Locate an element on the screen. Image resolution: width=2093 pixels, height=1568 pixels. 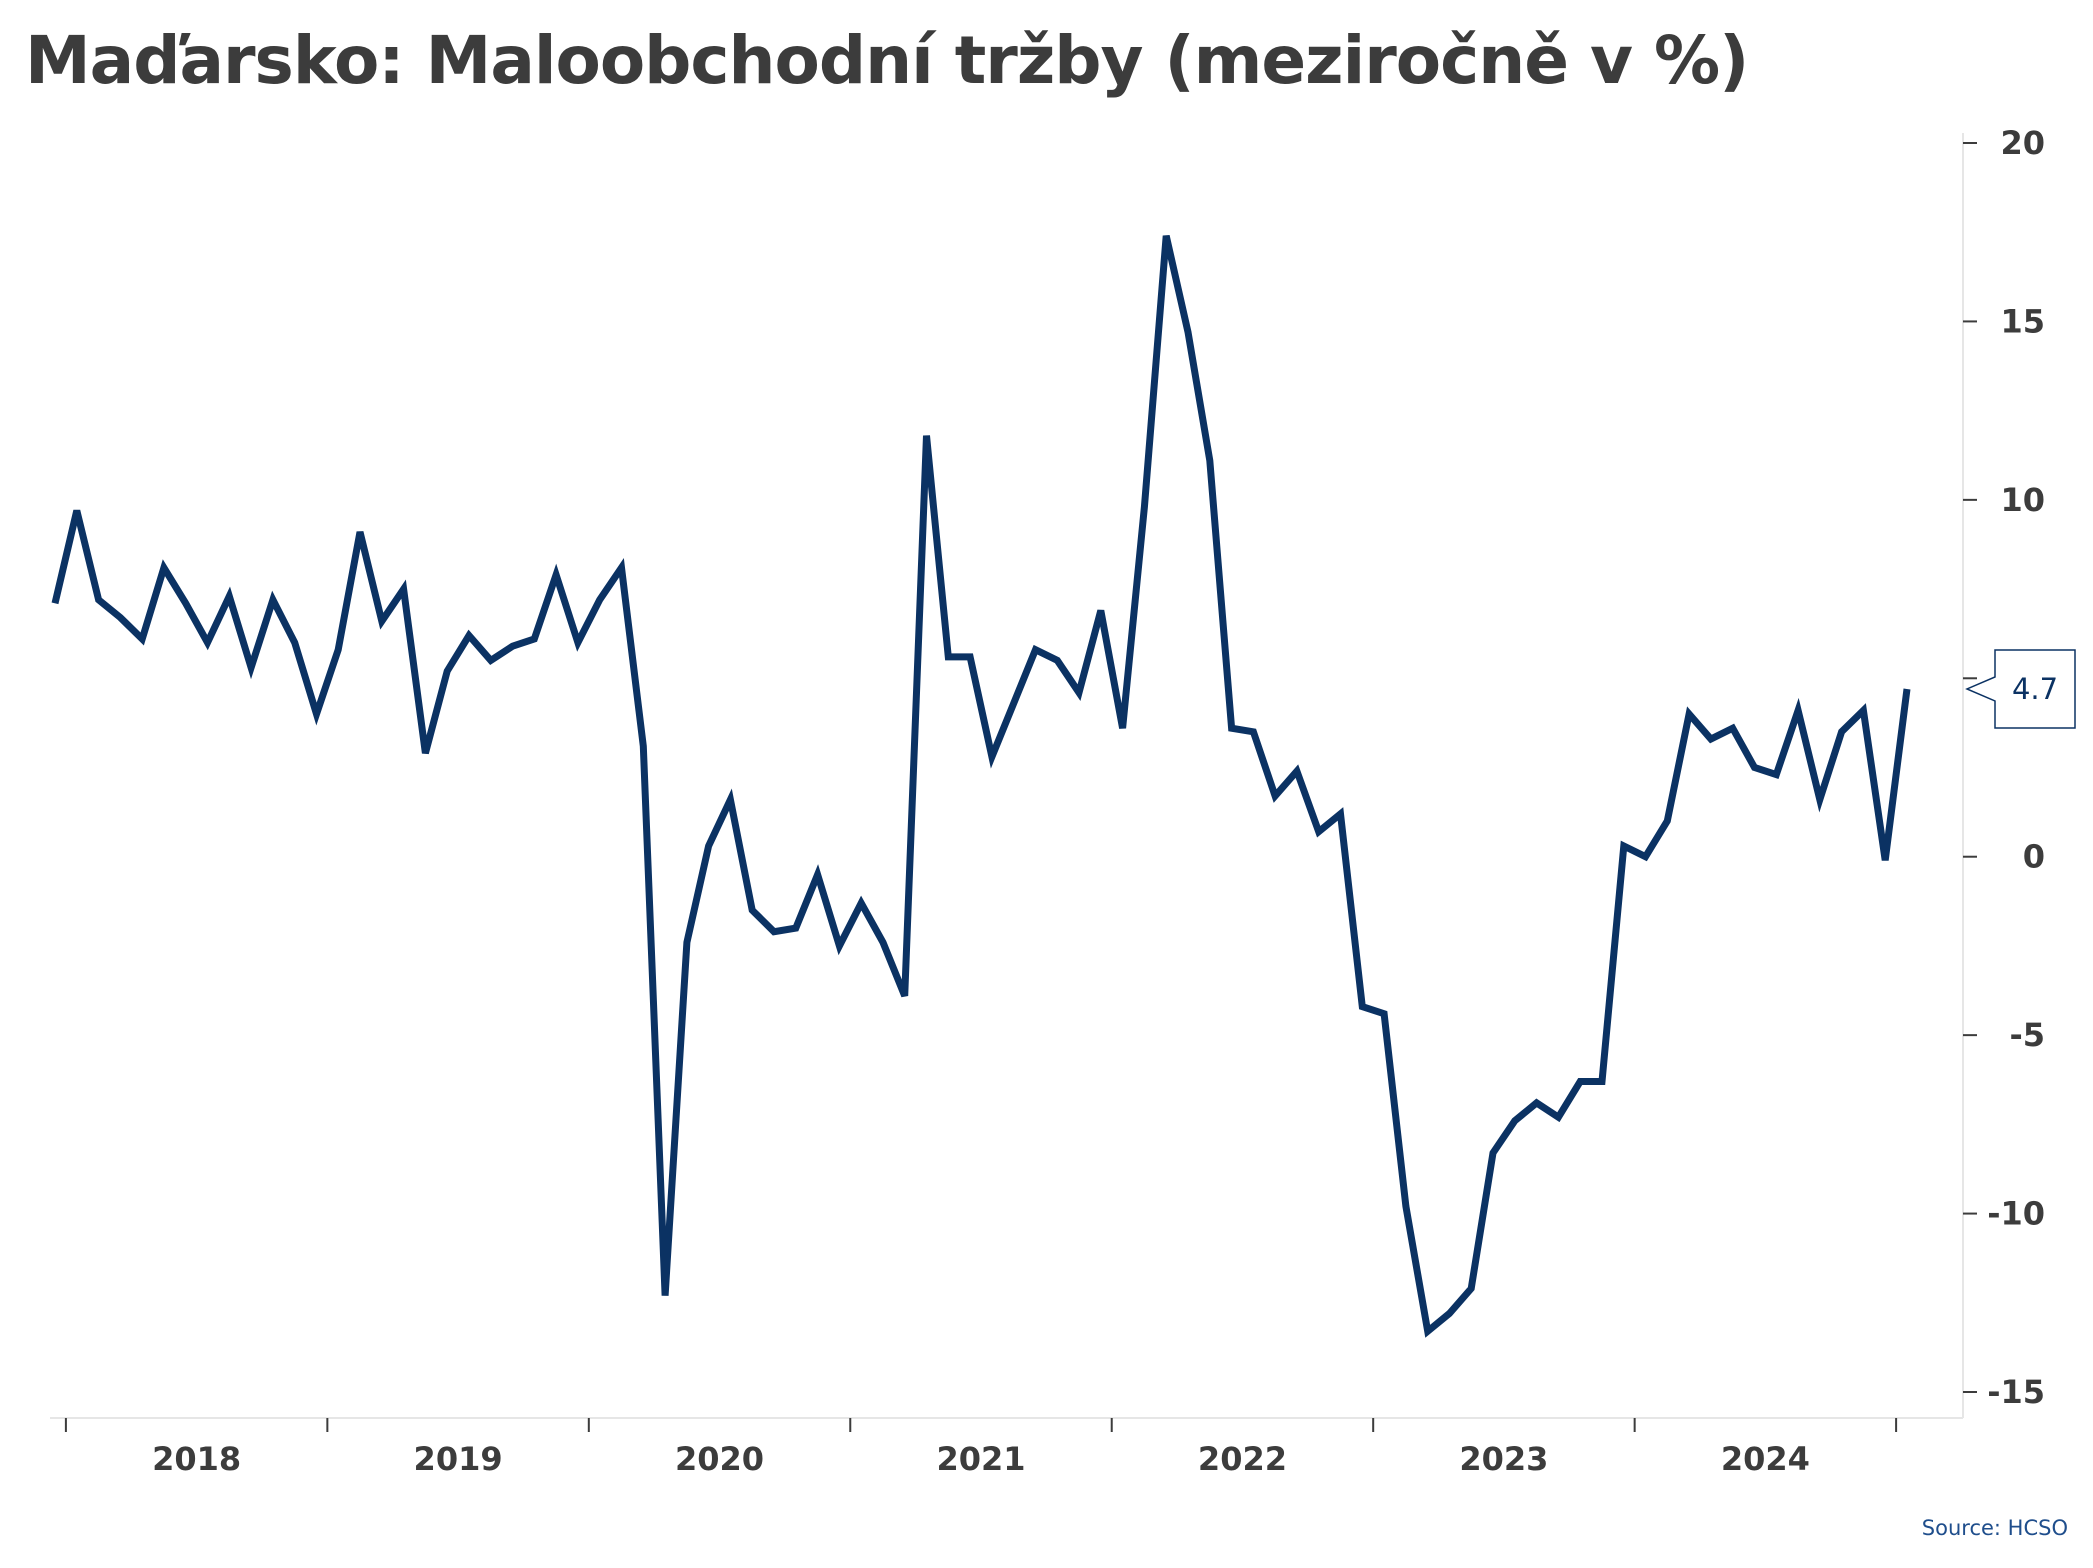
y-tick-label: -10 is located at coordinates (2016, 1214).